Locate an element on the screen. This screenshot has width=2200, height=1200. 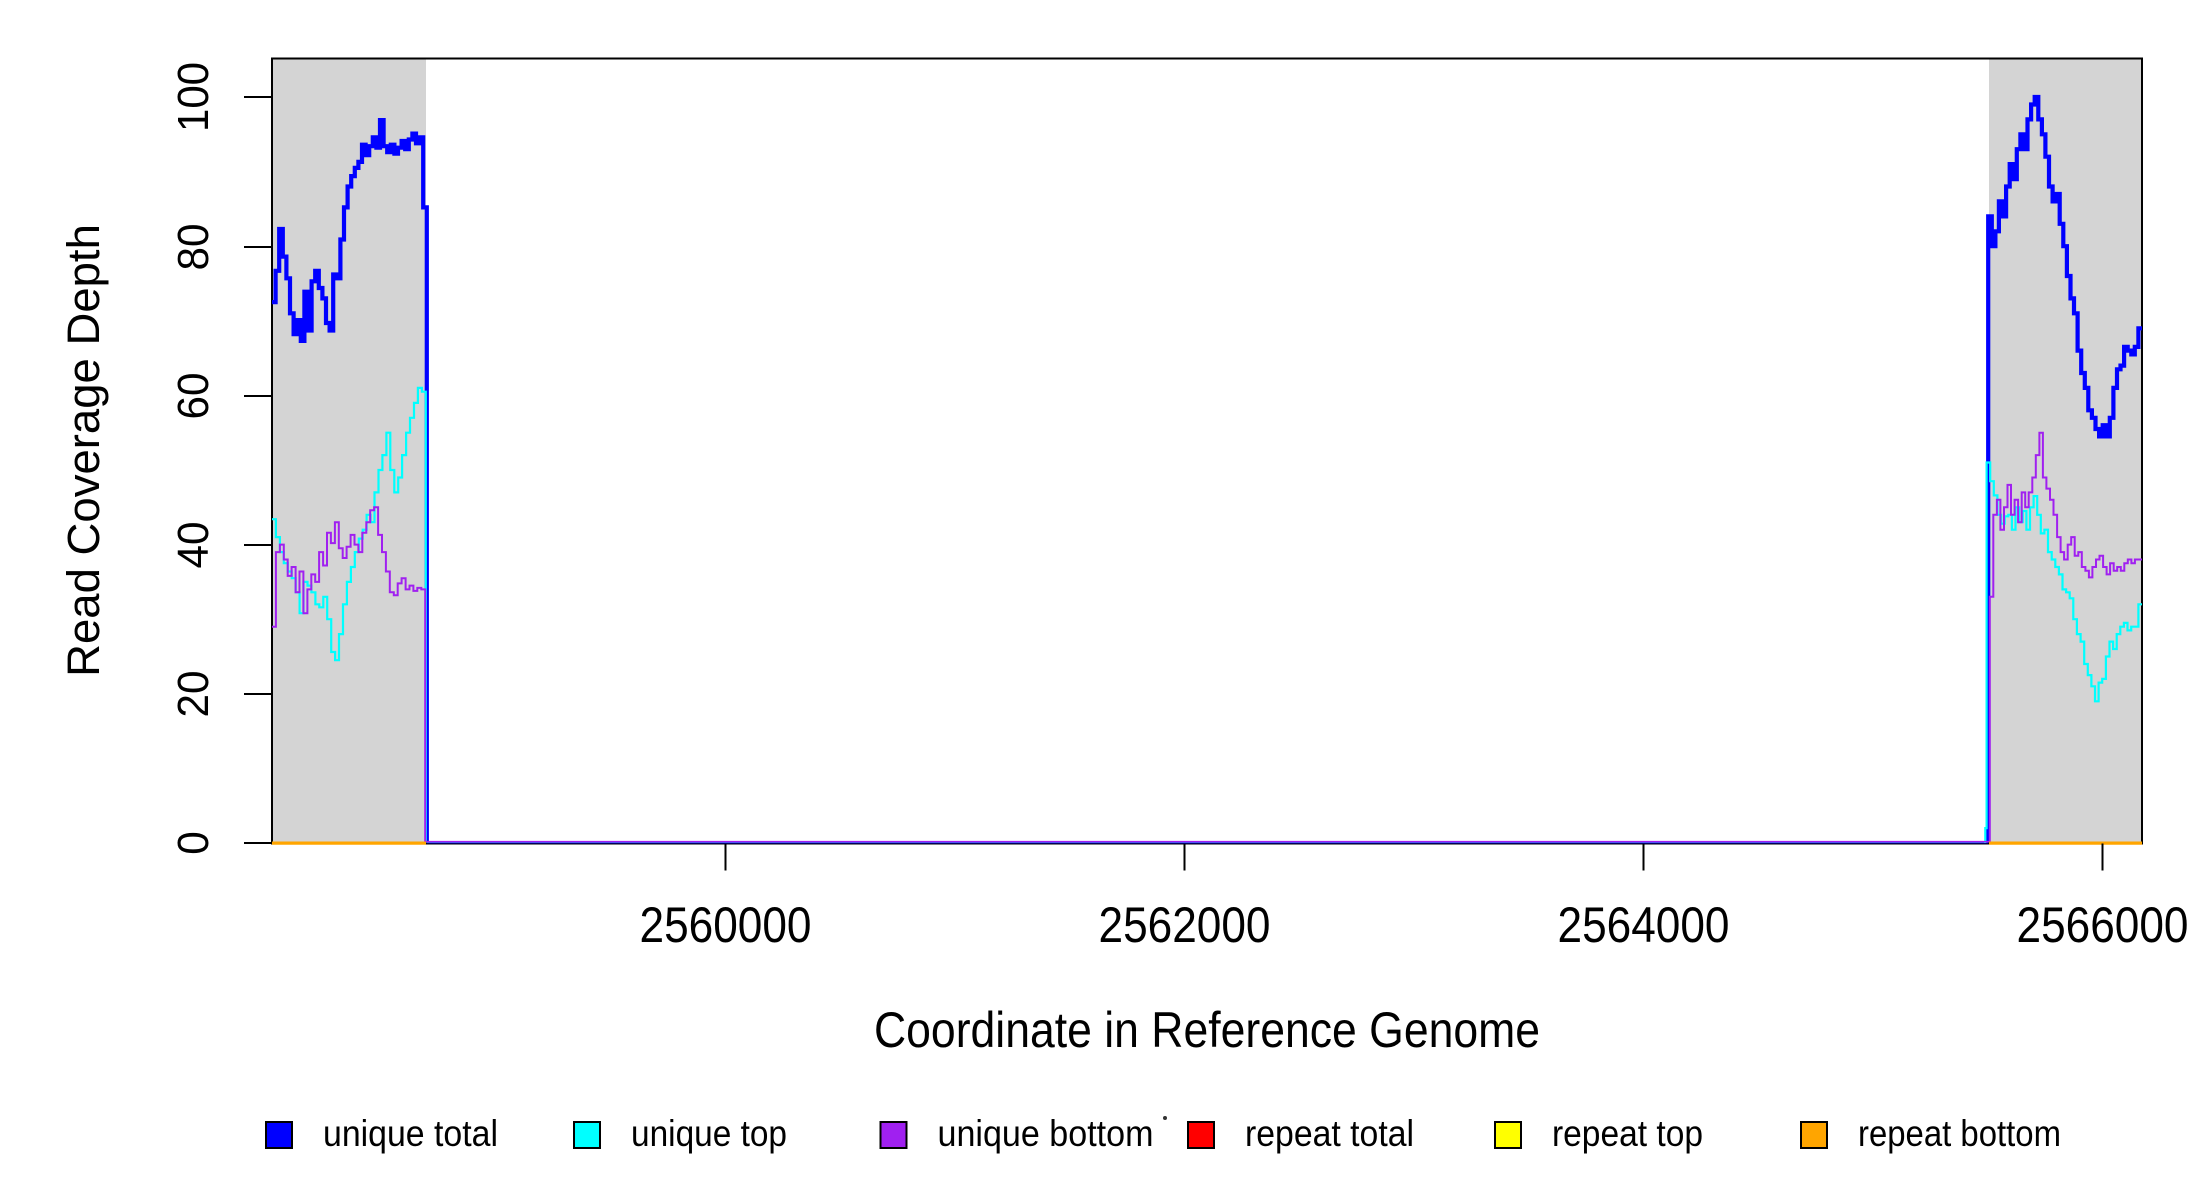
svg-text: repeat total is located at coordinates (1329, 1133).